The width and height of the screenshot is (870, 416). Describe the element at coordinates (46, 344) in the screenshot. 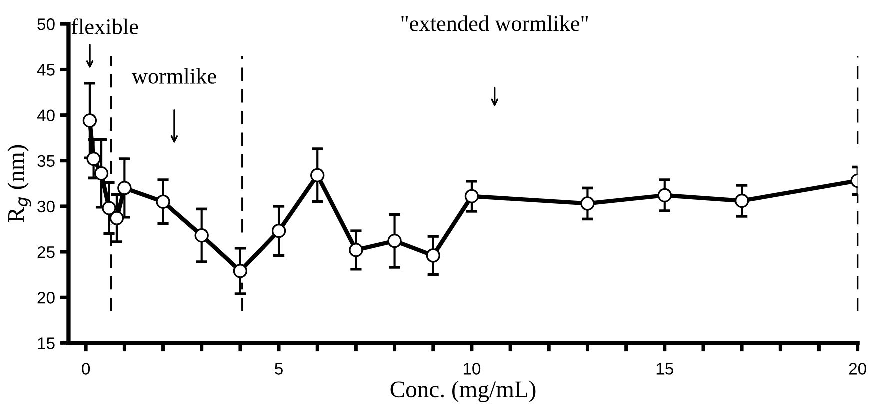

I see `y-tick-label: 15` at that location.